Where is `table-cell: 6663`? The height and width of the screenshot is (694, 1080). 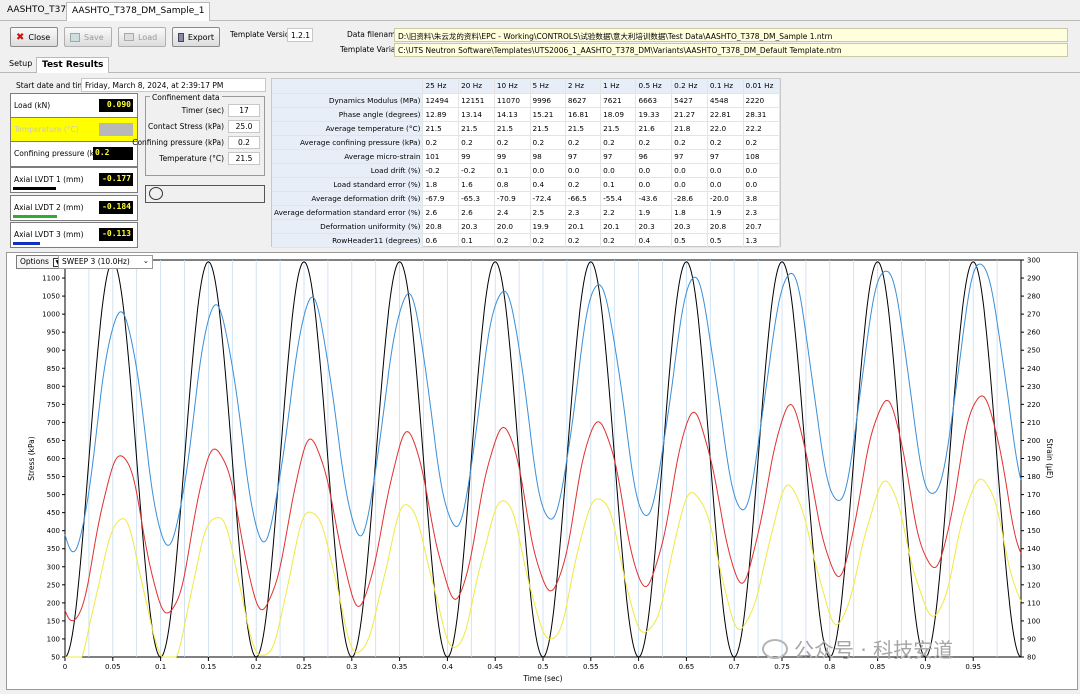 table-cell: 6663 is located at coordinates (654, 100).